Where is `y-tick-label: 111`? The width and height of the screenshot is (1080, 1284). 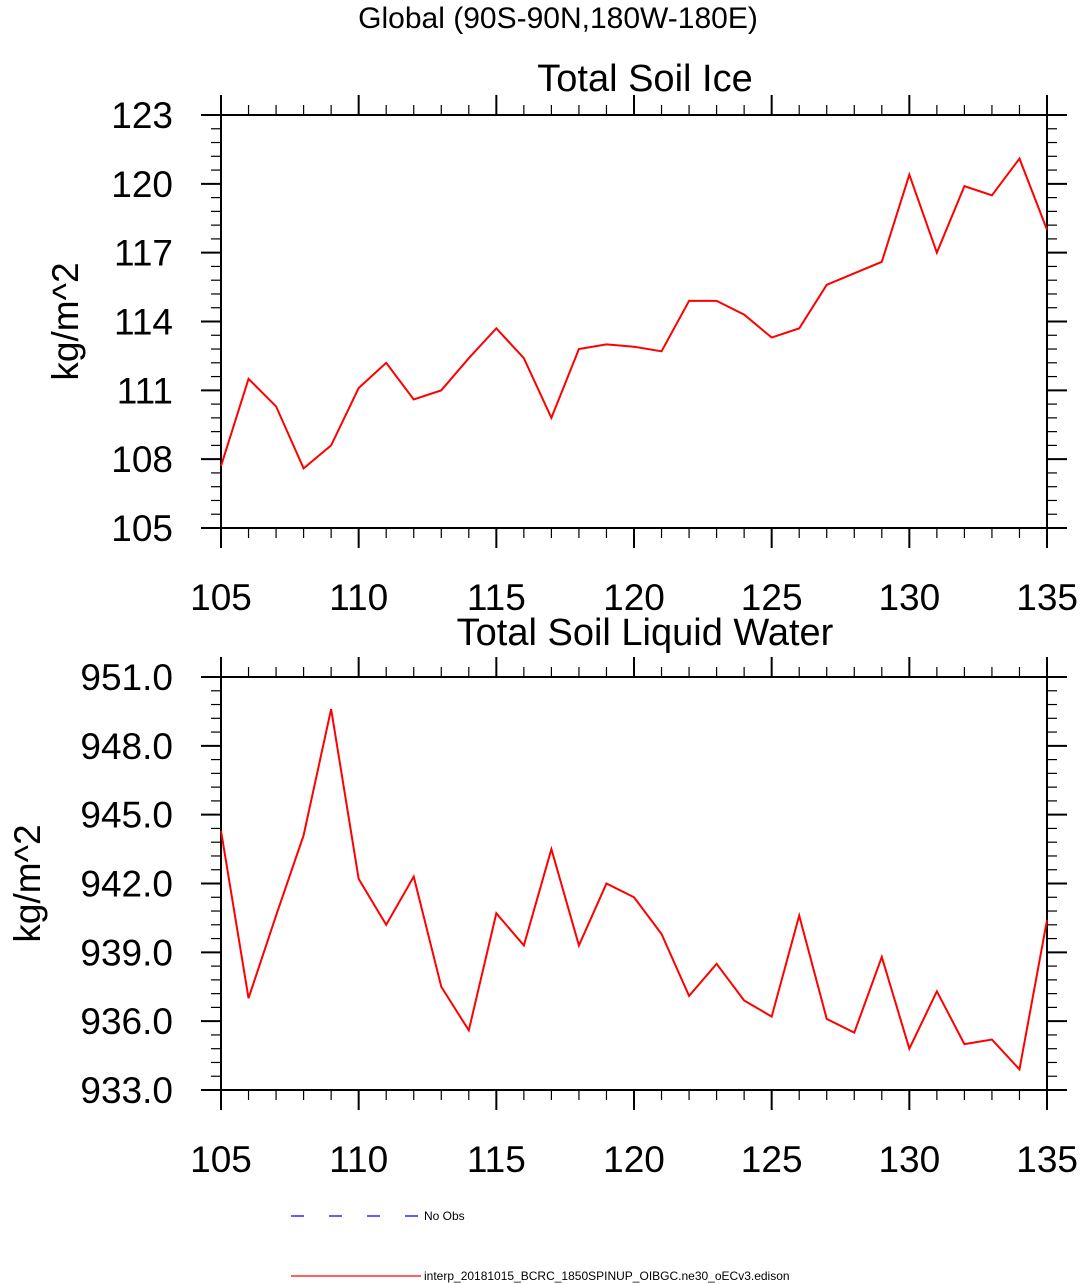 y-tick-label: 111 is located at coordinates (145, 390).